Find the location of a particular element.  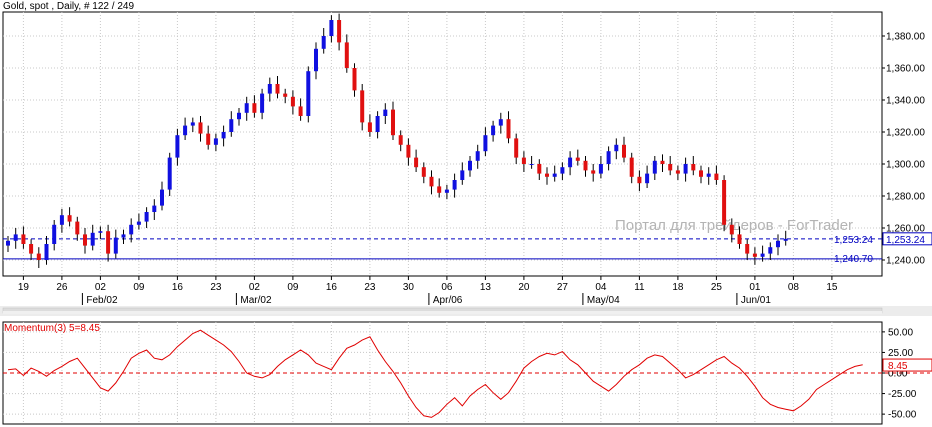

y-tick-label: 1,340.00 is located at coordinates (905, 101).